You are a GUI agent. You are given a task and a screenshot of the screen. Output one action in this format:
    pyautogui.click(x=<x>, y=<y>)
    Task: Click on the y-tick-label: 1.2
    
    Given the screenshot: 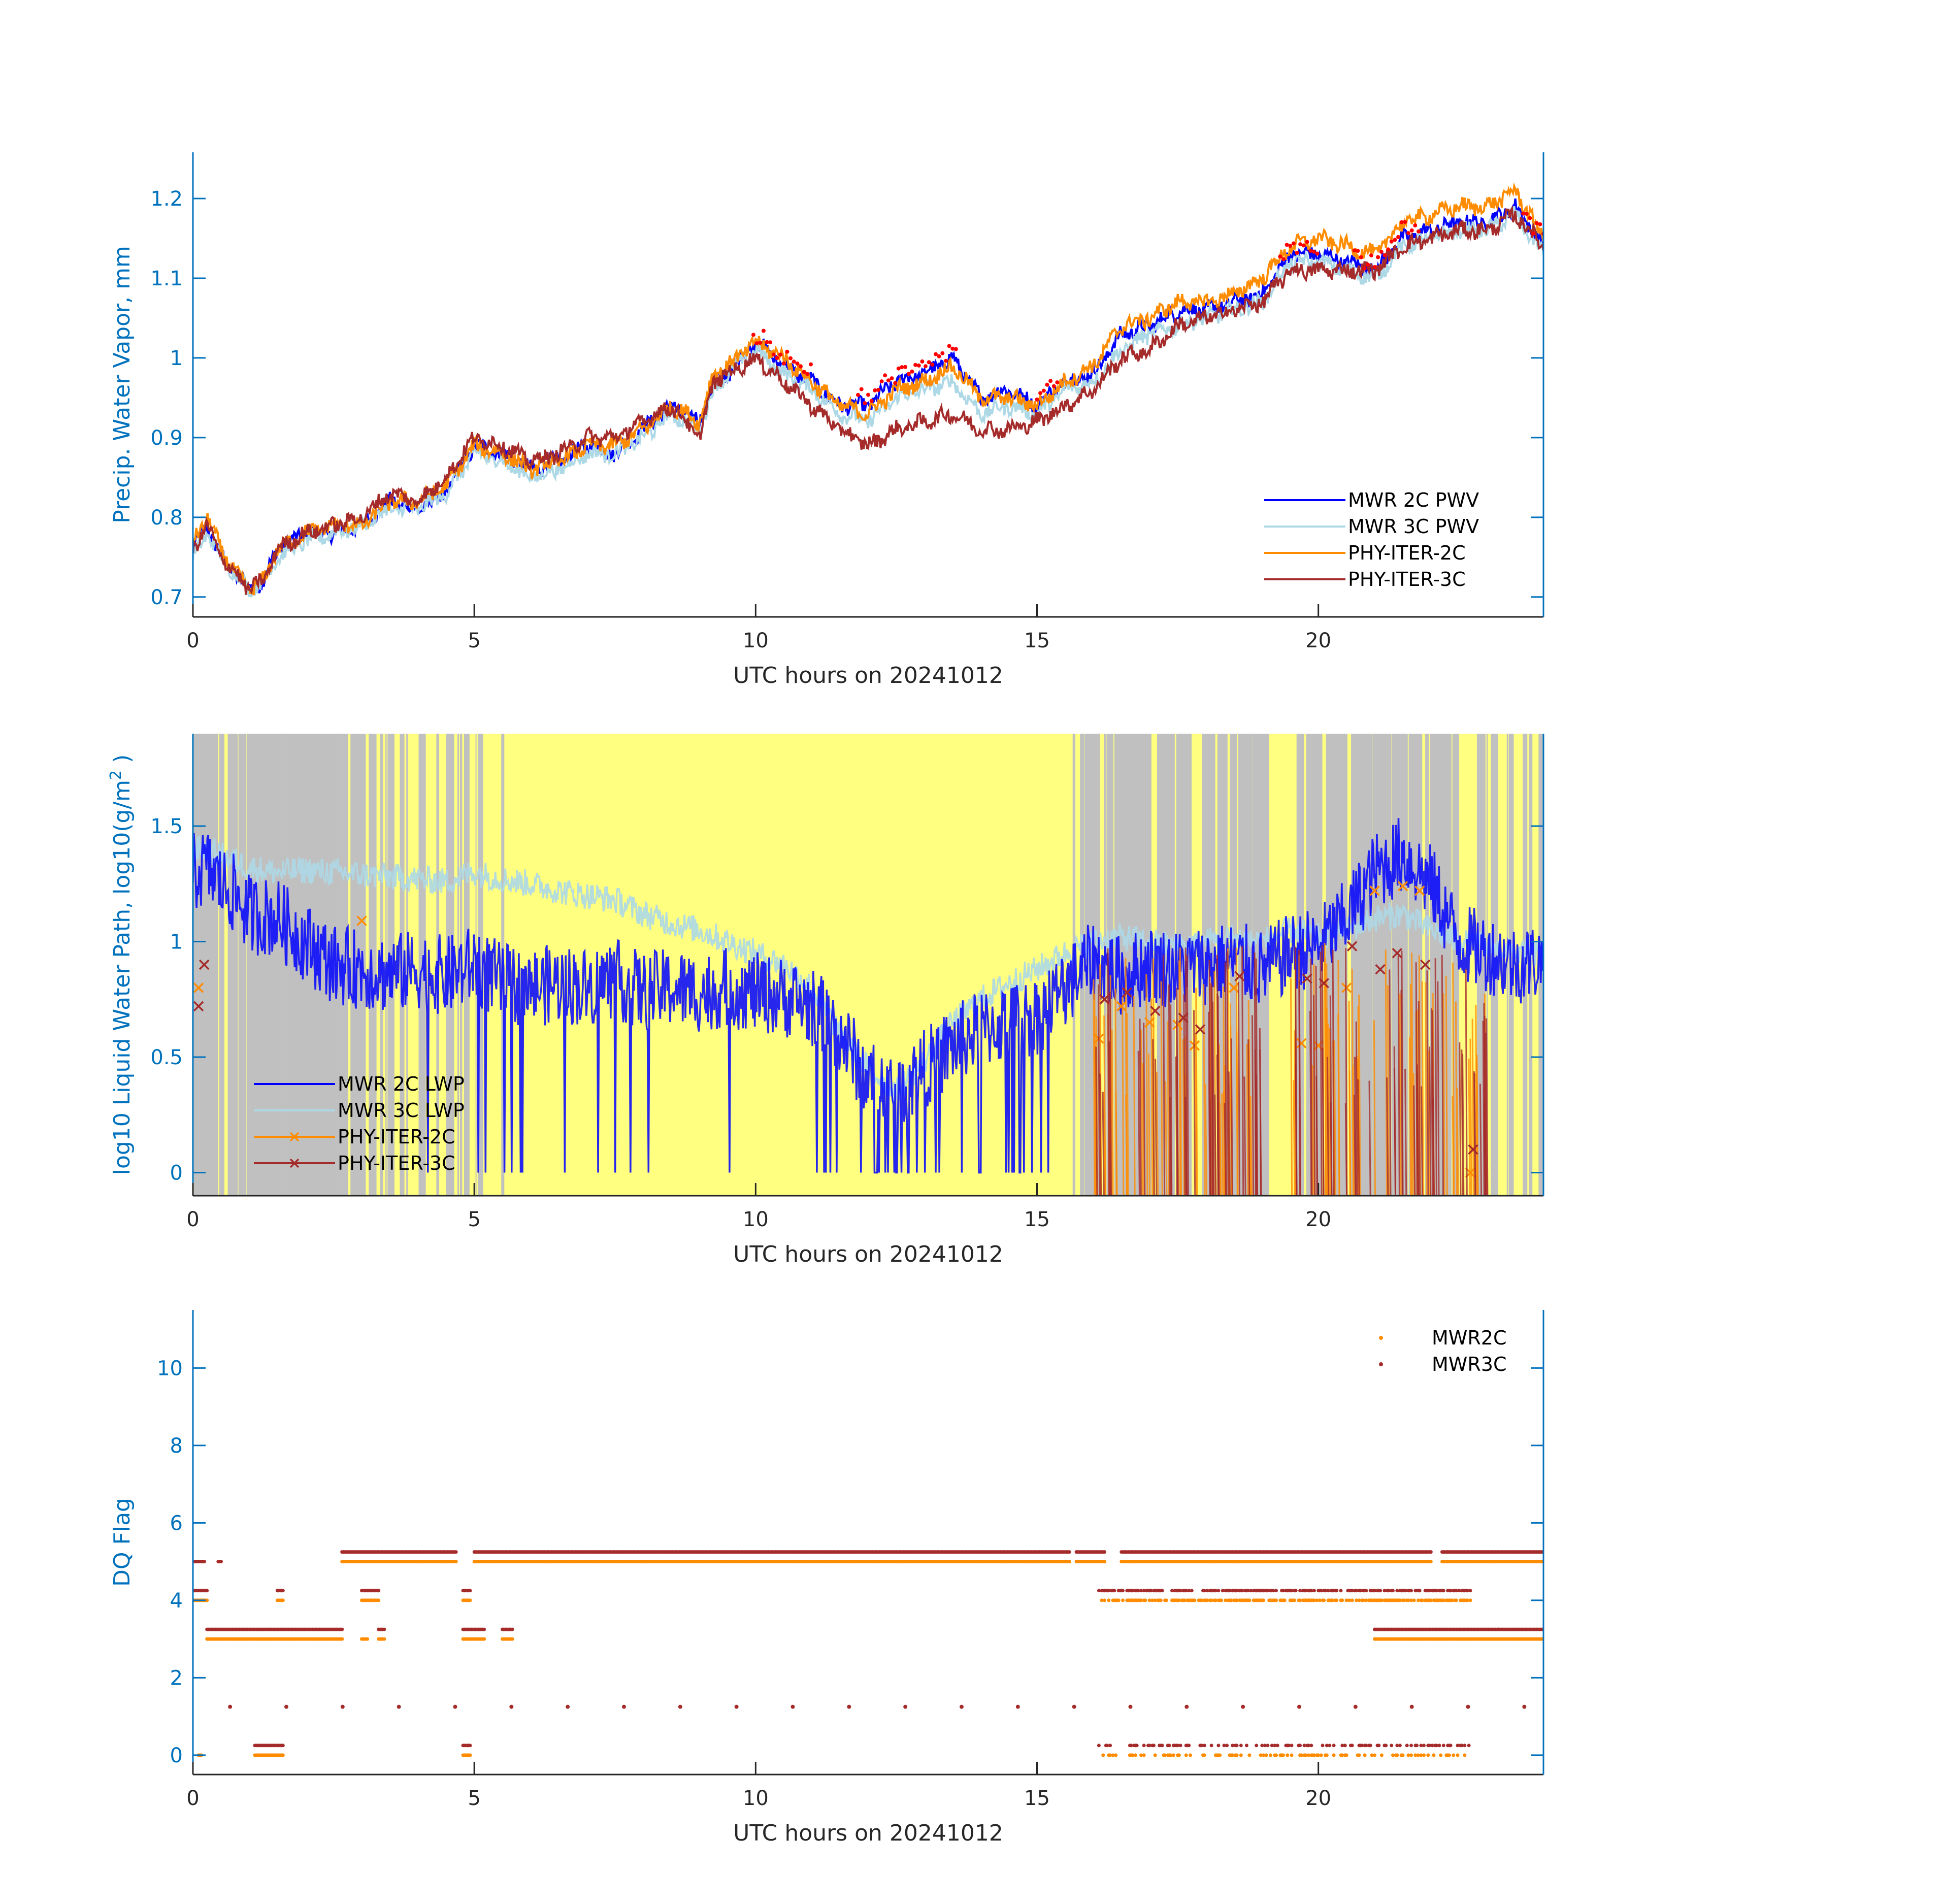 What is the action you would take?
    pyautogui.click(x=166, y=199)
    